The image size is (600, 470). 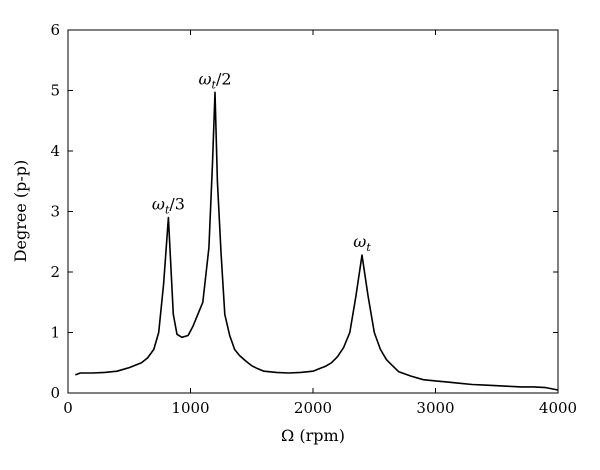 I want to click on y-tick-label: 1, so click(x=55, y=333).